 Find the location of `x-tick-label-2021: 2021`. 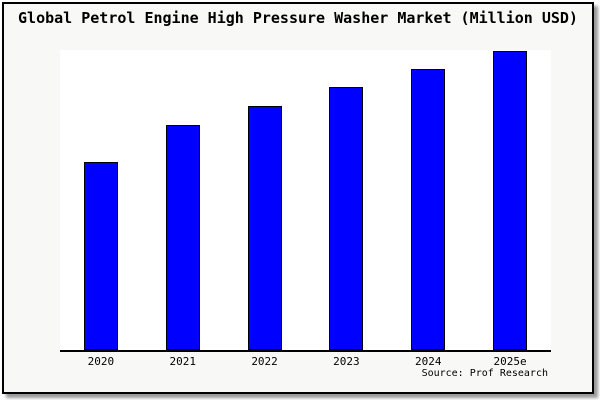

x-tick-label-2021: 2021 is located at coordinates (182, 361).